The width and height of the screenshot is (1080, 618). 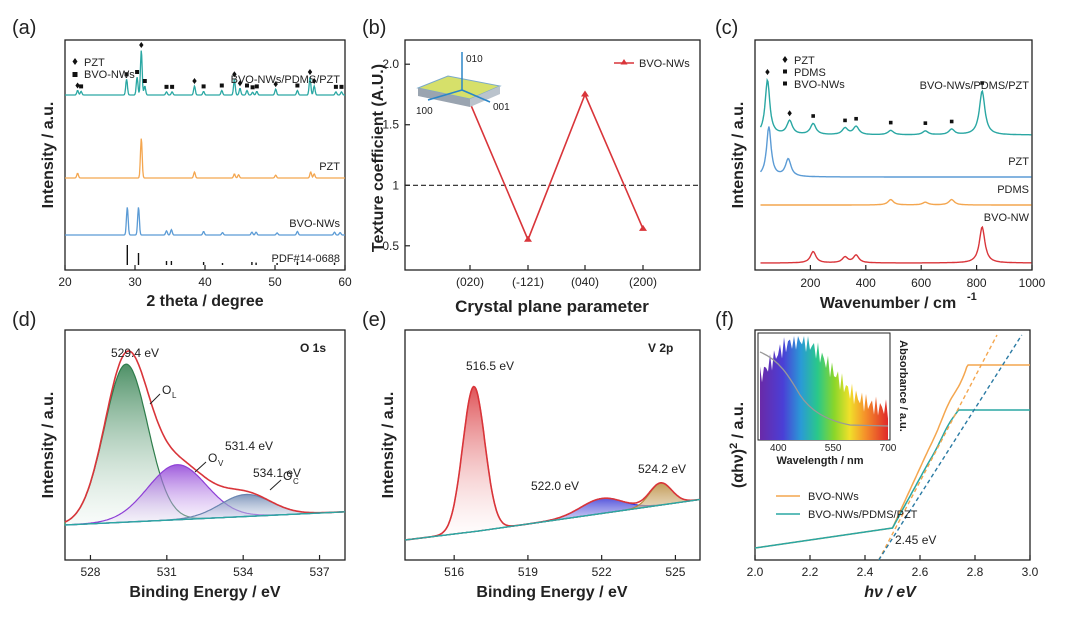 What do you see at coordinates (243, 572) in the screenshot?
I see `x-tick-label: 534` at bounding box center [243, 572].